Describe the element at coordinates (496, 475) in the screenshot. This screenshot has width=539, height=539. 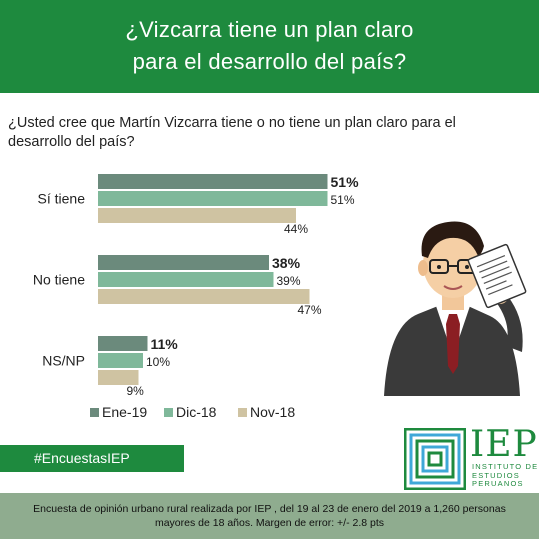
I see `logo-subtitle-line-2: ESTUDIOS` at that location.